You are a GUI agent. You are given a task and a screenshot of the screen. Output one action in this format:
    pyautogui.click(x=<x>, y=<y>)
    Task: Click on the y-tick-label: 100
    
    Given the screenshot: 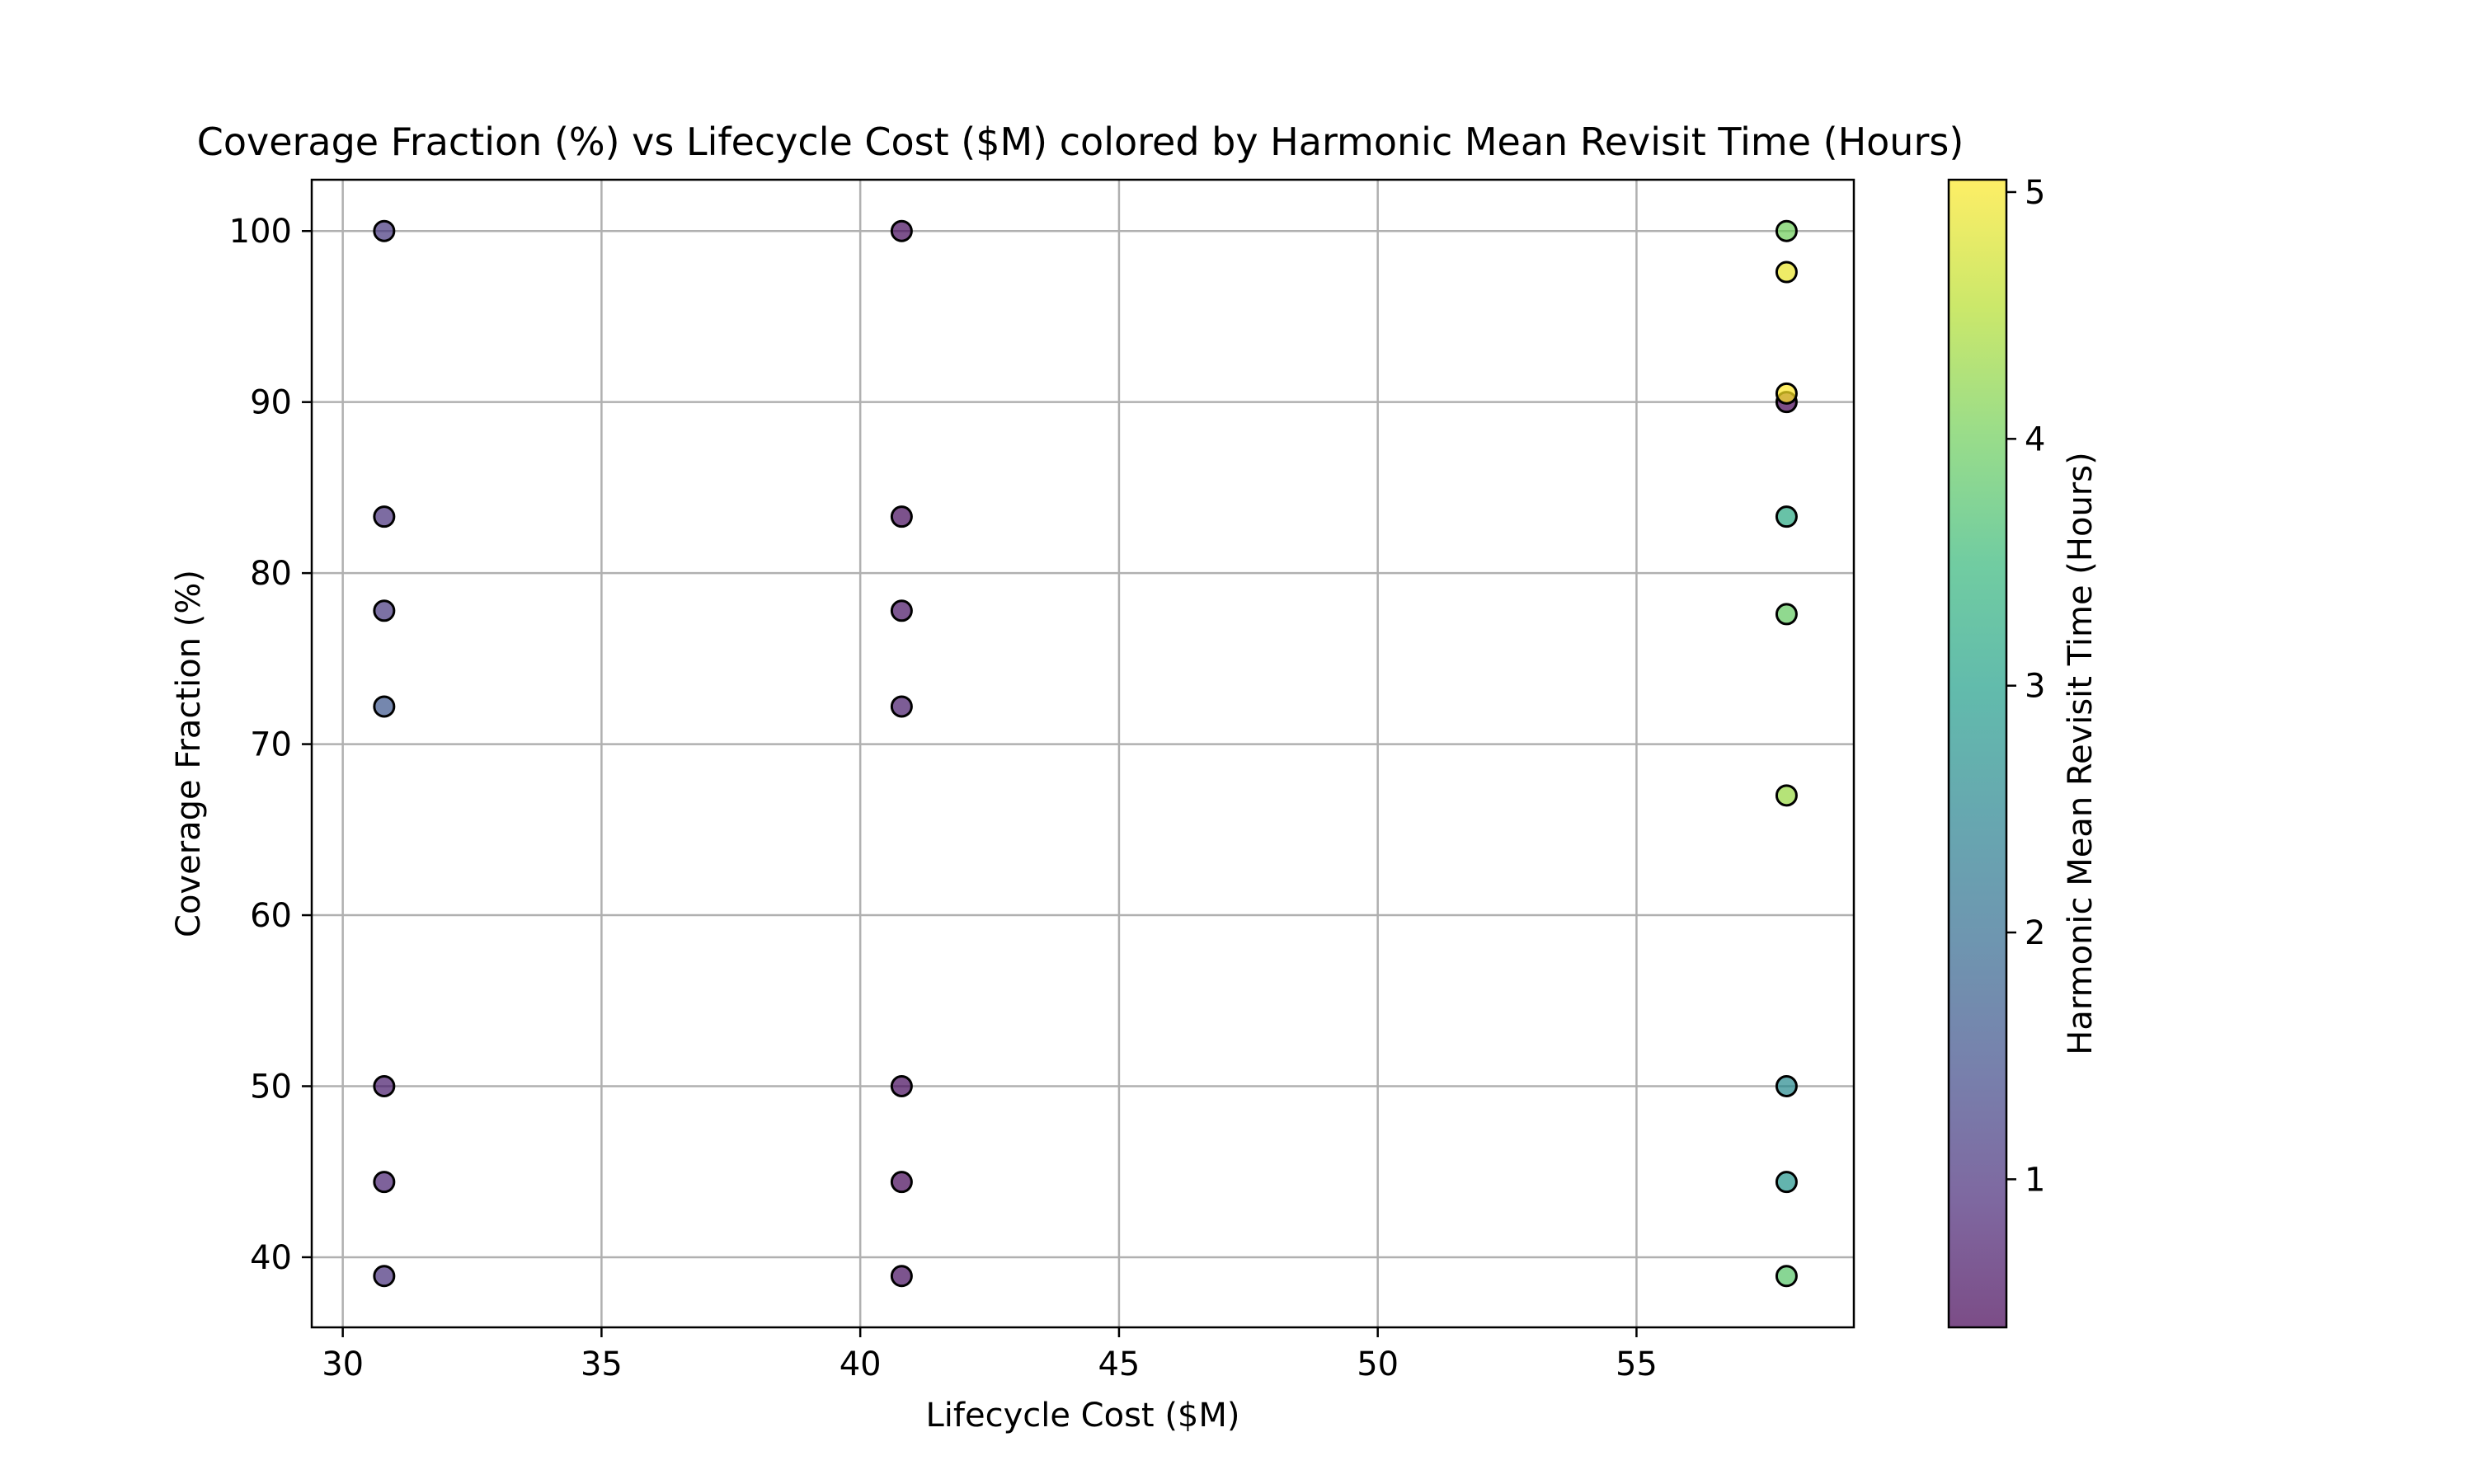 What is the action you would take?
    pyautogui.click(x=260, y=232)
    